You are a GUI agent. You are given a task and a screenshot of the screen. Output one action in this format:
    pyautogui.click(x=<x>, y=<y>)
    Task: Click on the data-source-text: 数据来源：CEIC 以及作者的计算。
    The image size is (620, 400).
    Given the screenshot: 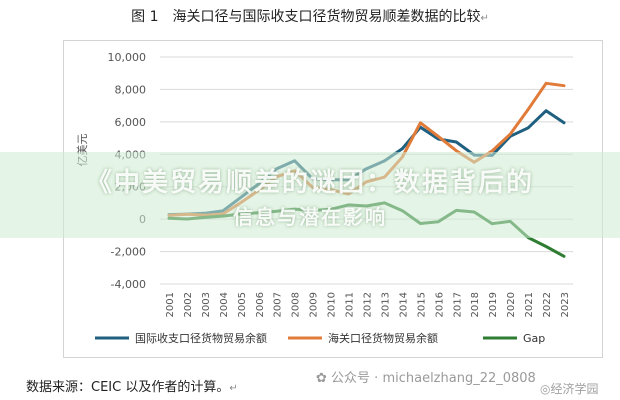 What is the action you would take?
    pyautogui.click(x=128, y=387)
    